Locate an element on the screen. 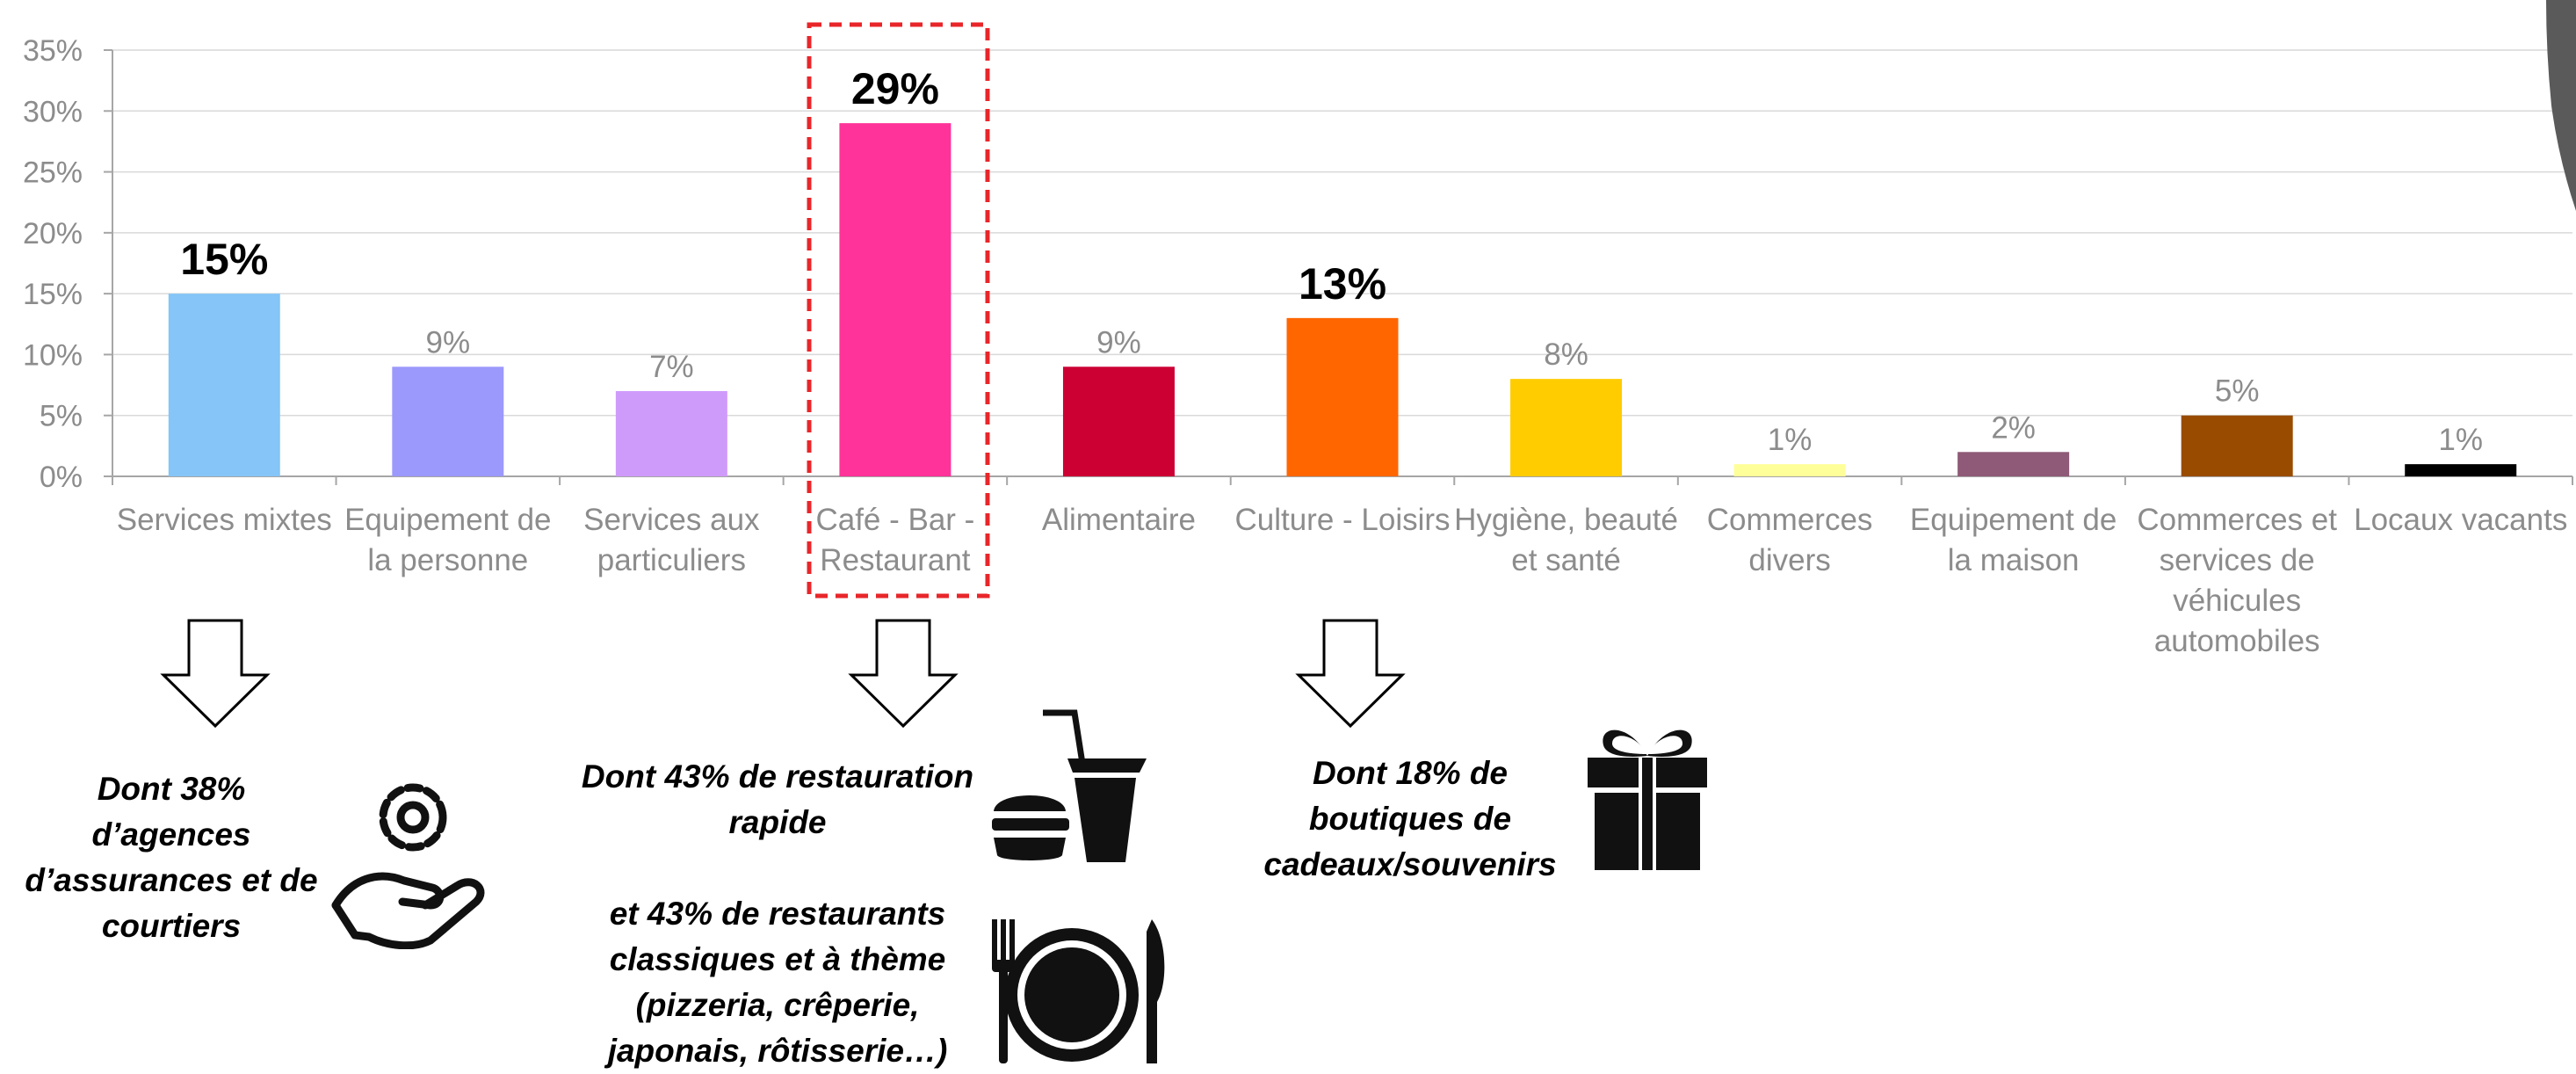  category-label: Hygiène, beauté is located at coordinates (1566, 520).